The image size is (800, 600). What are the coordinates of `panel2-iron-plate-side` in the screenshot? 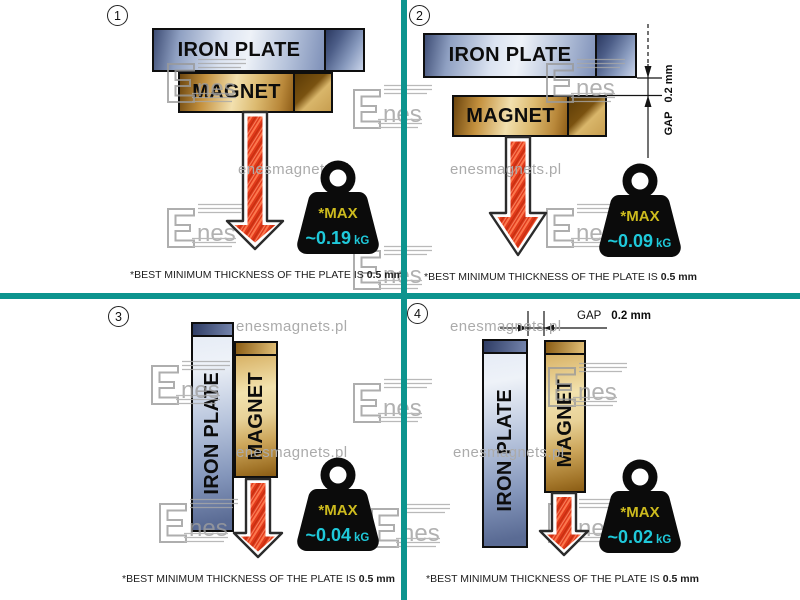 It's located at (615, 55).